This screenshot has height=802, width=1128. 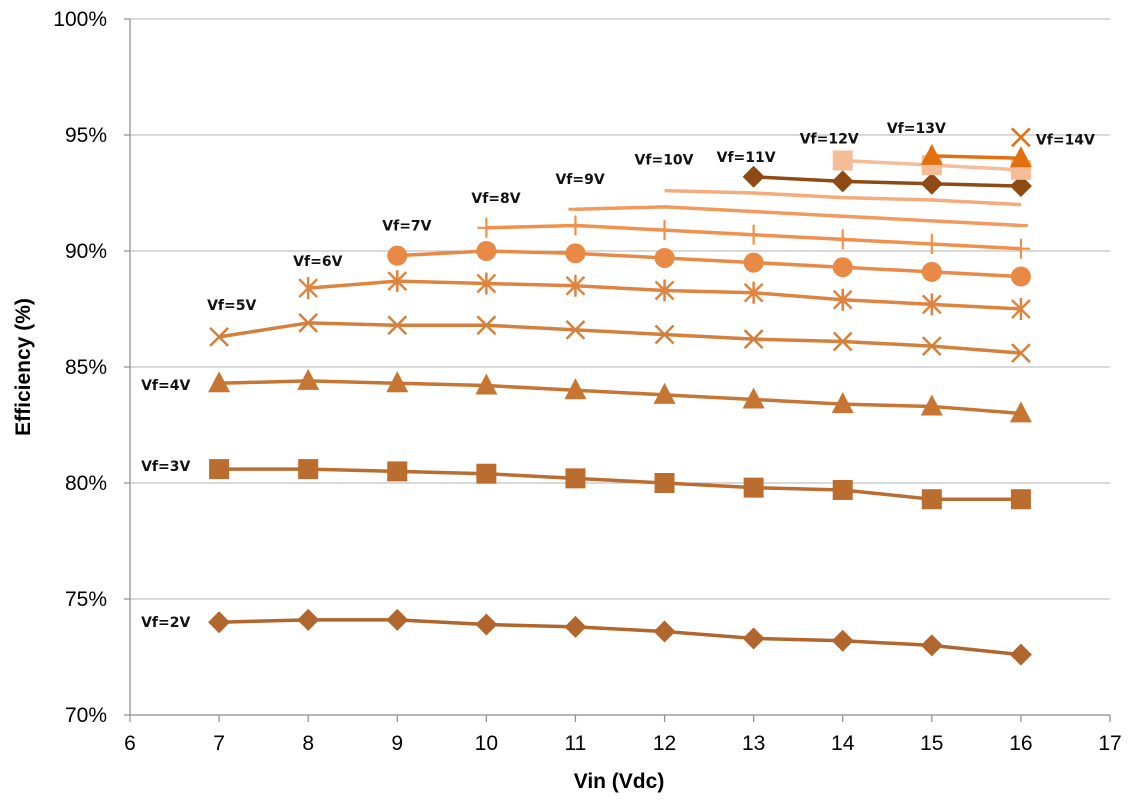 I want to click on series-label: Vf=5V, so click(x=231, y=306).